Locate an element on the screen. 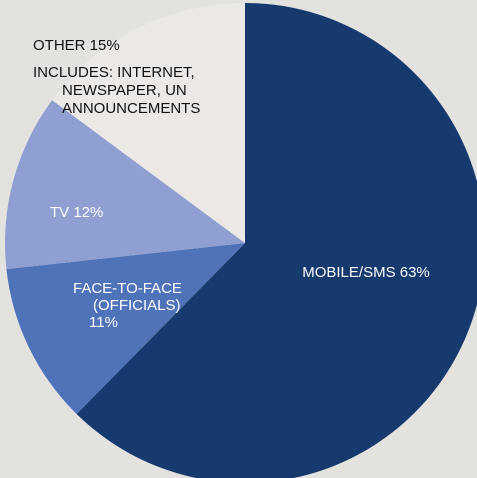 Image resolution: width=477 pixels, height=478 pixels. slice-label-line: FACE-TO-FACE is located at coordinates (127, 288).